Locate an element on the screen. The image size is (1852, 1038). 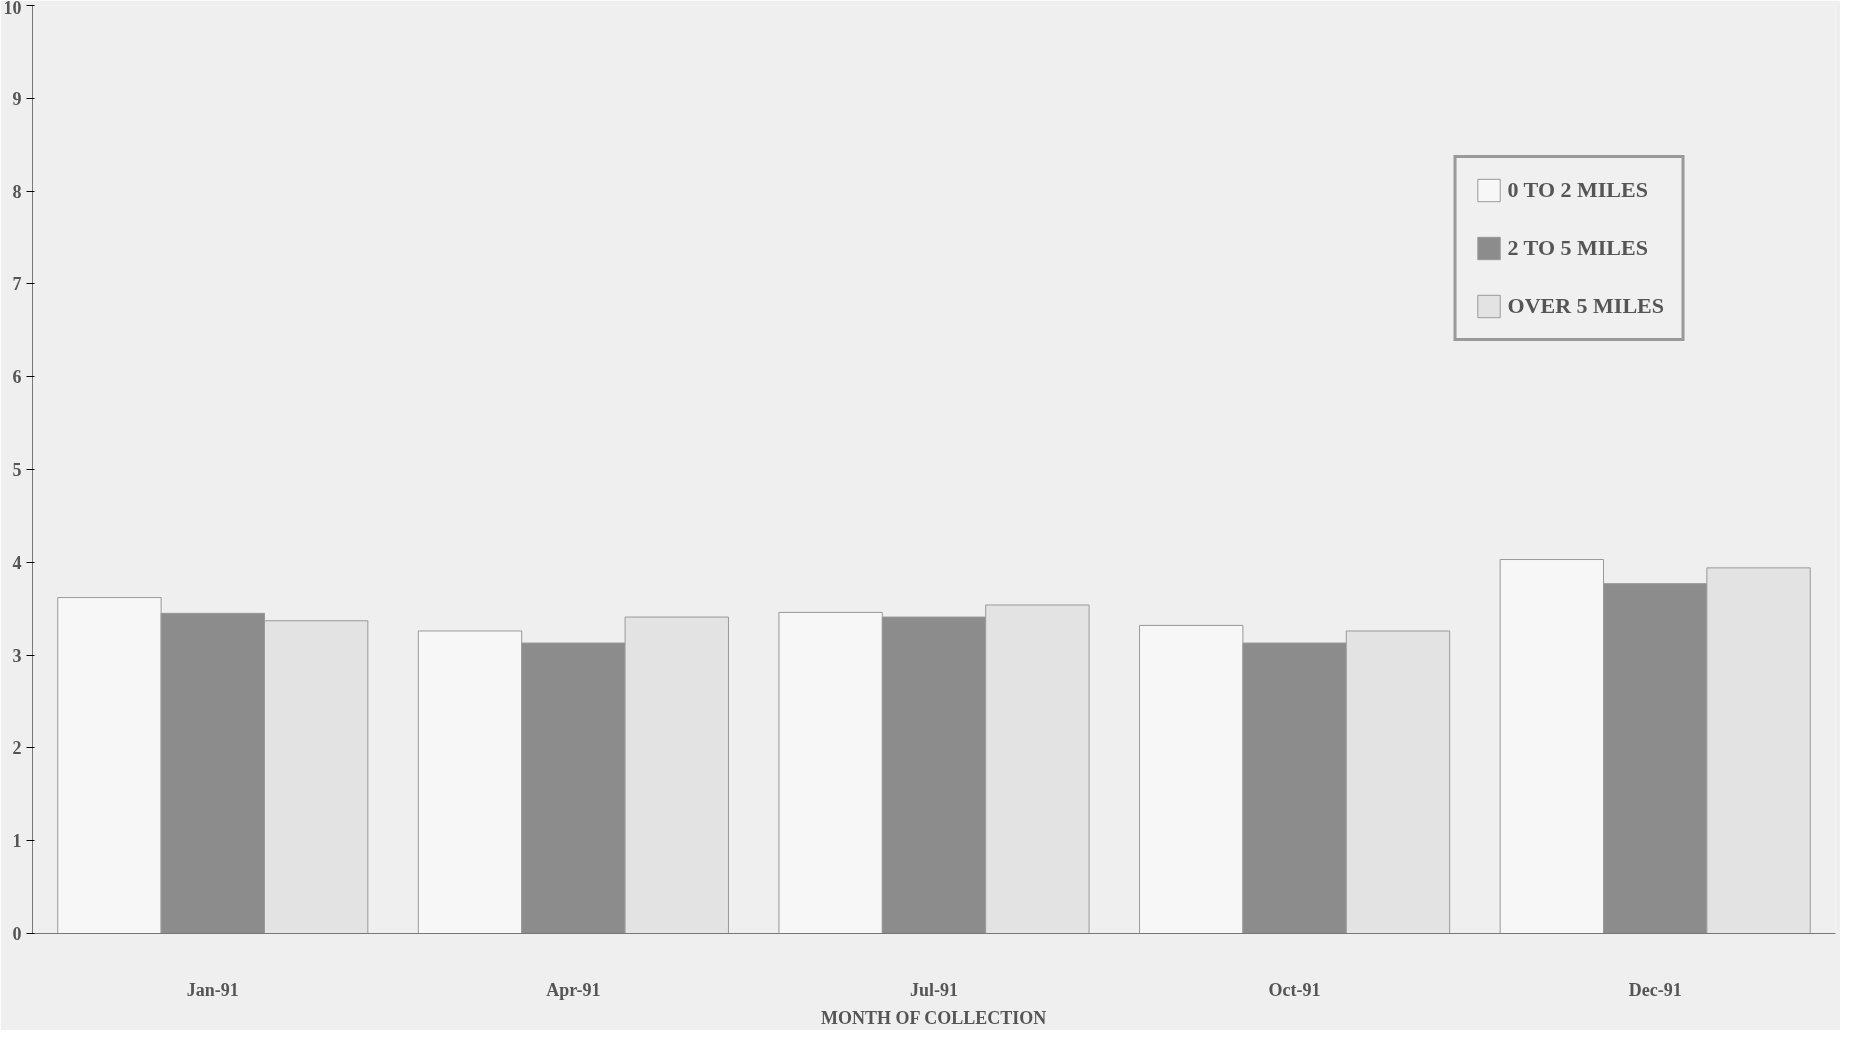
x-tick-label: Jan-91 is located at coordinates (212, 989).